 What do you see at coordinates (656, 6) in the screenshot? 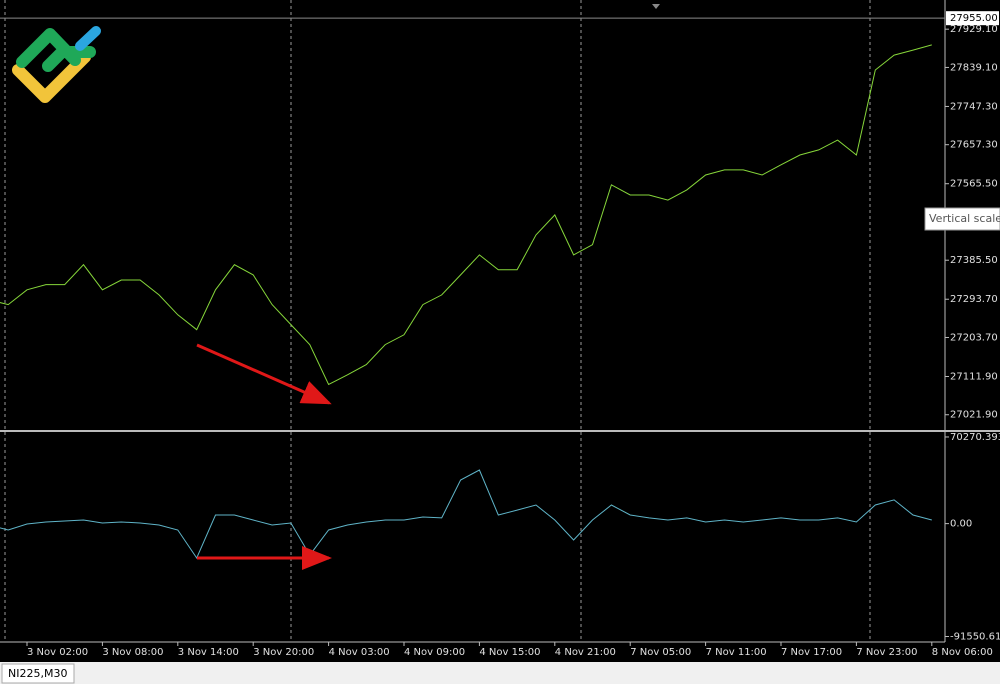
I see `shift-marker` at bounding box center [656, 6].